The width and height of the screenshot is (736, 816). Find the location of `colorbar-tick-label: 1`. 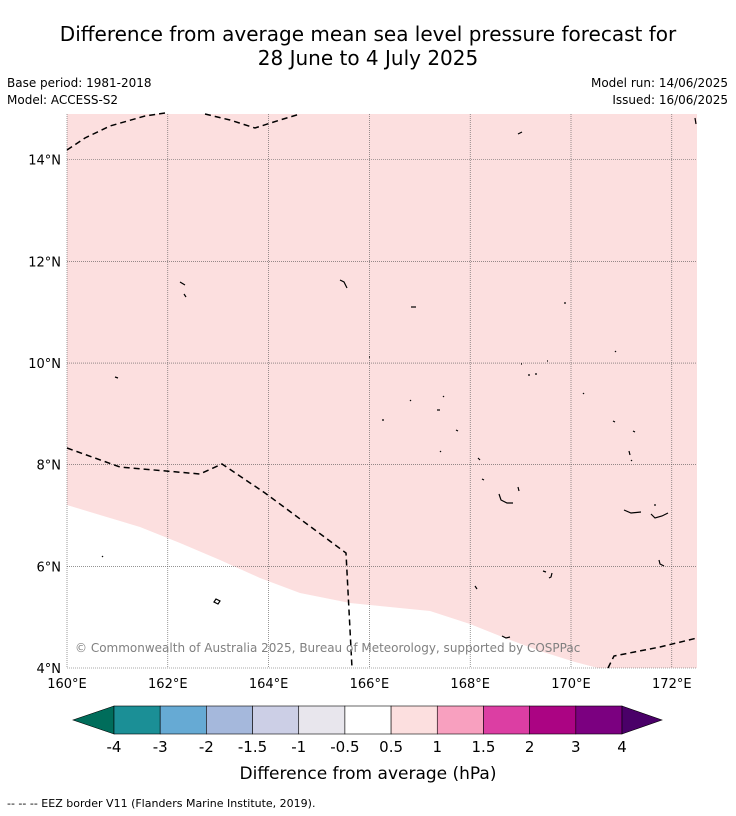

colorbar-tick-label: 1 is located at coordinates (437, 747).